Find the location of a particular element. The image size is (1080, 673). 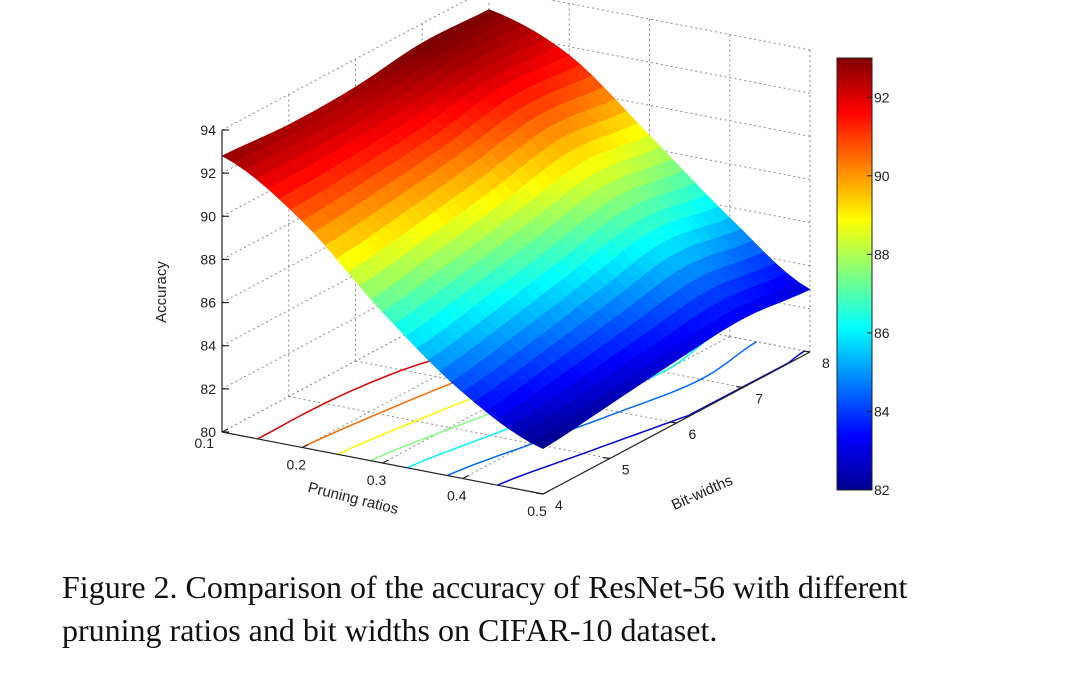

z-tick-label: 82 is located at coordinates (208, 389).